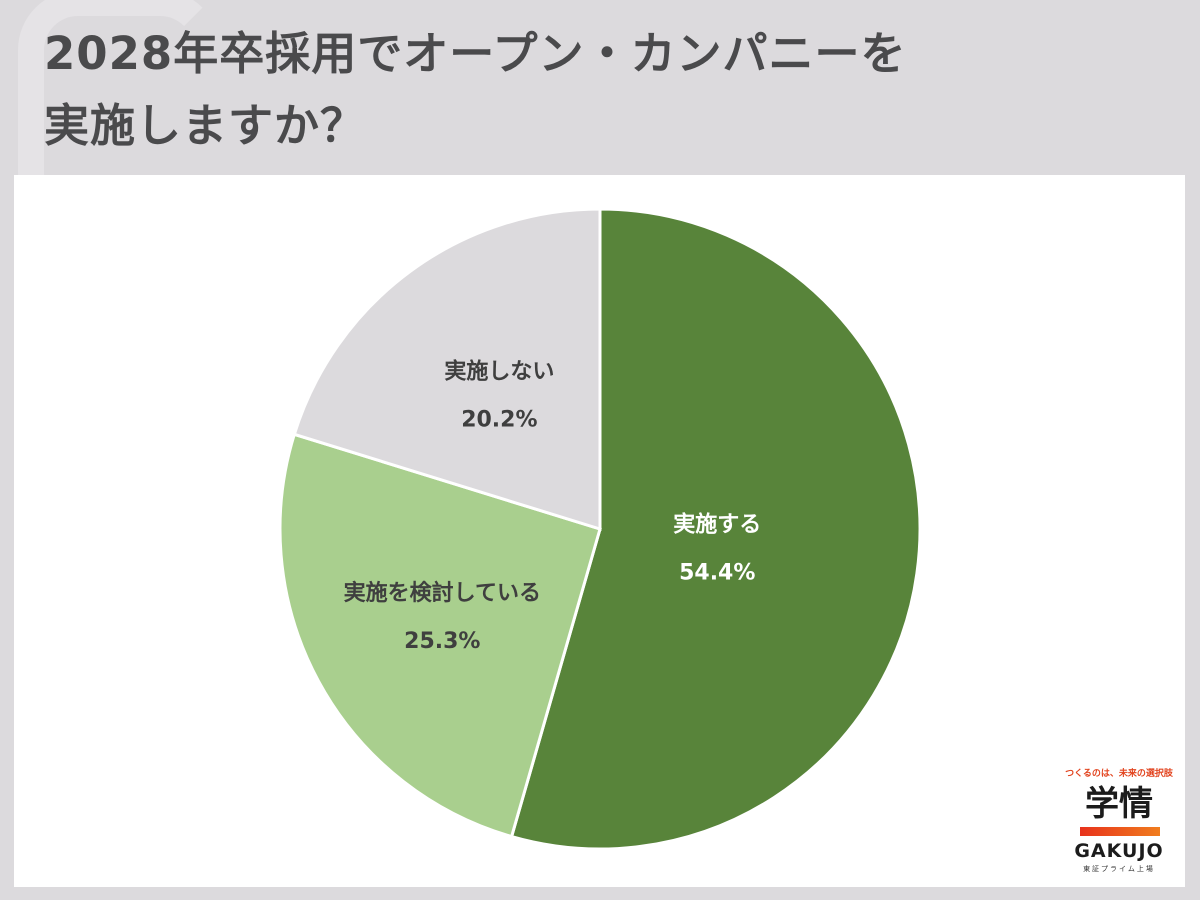 This screenshot has height=900, width=1200. I want to click on gakujo-logo: つくるのは、未来の選択肢 学情 GAKUJO 東証プライム上場, so click(1119, 822).